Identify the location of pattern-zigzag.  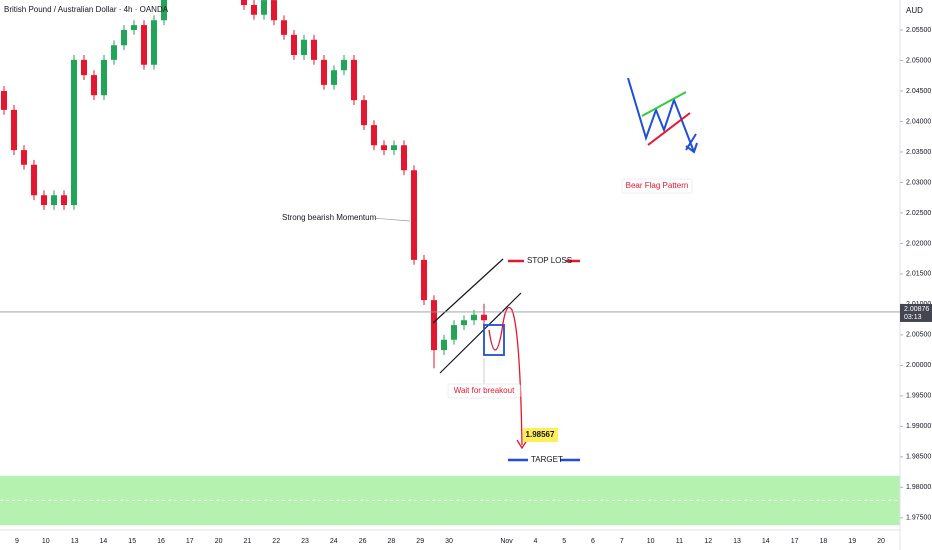
(661, 115).